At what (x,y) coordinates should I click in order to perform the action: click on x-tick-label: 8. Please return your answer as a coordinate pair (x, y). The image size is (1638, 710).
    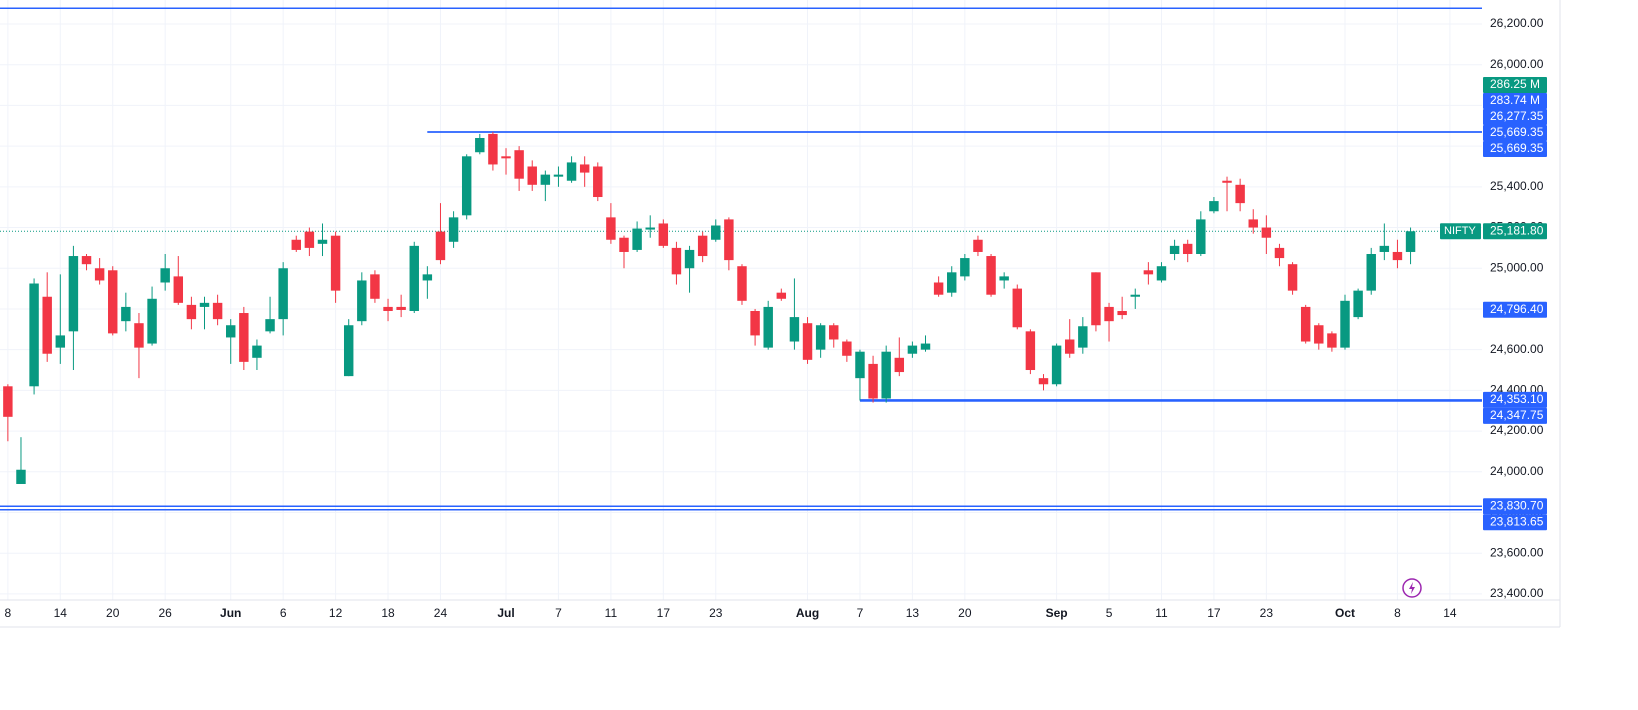
    Looking at the image, I should click on (8, 613).